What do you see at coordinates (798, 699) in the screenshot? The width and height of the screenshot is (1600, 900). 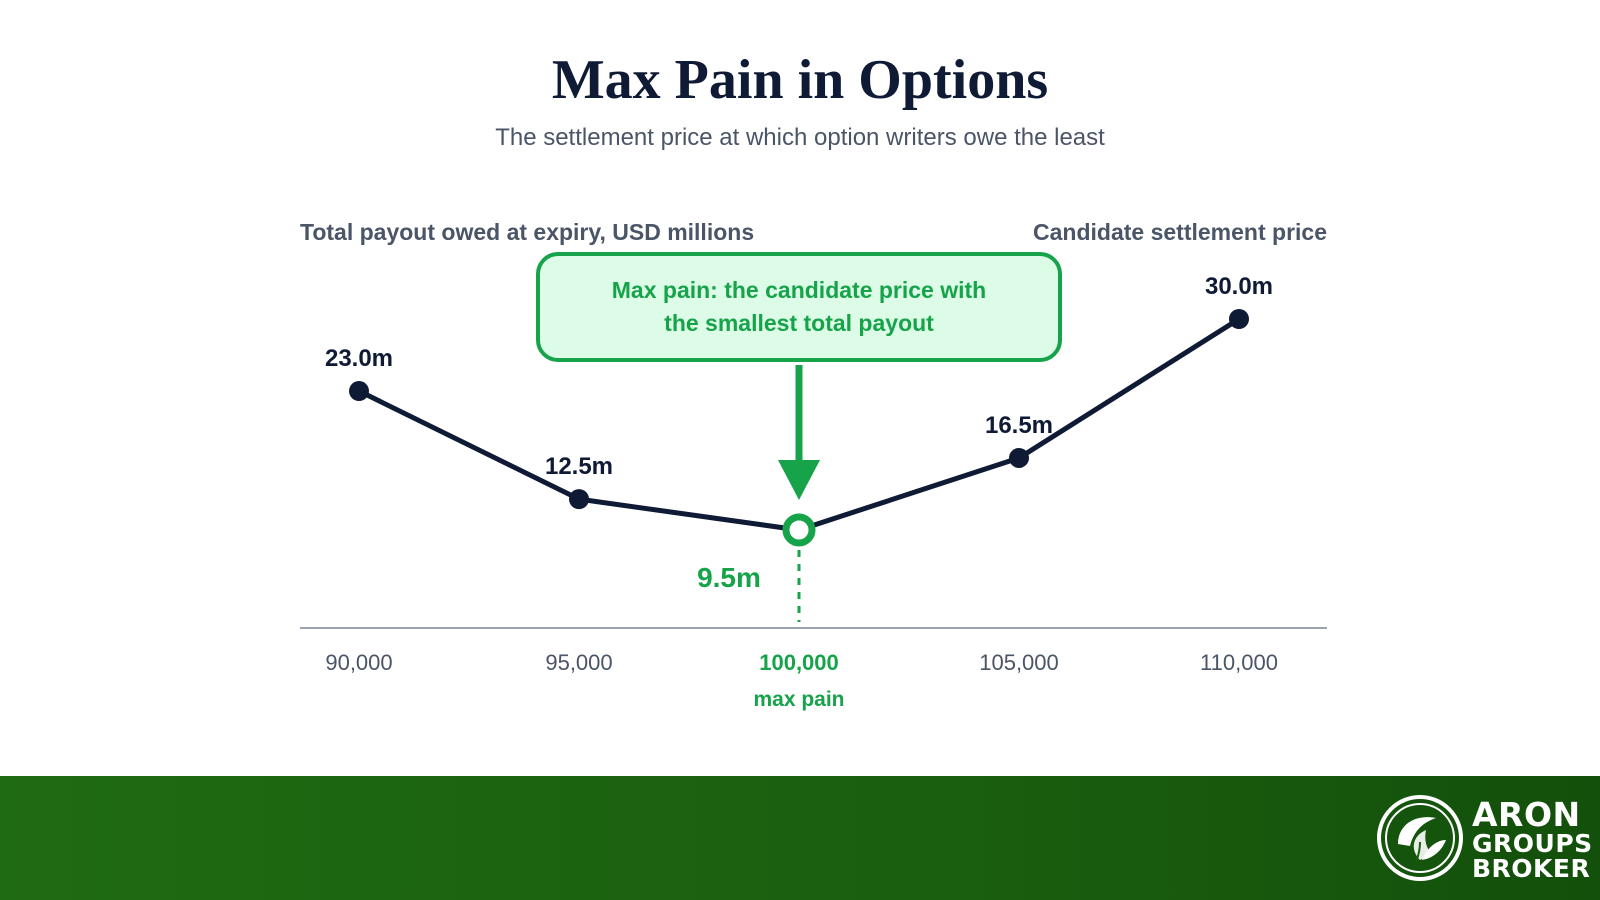 I see `max-pain-tick-note: max pain` at bounding box center [798, 699].